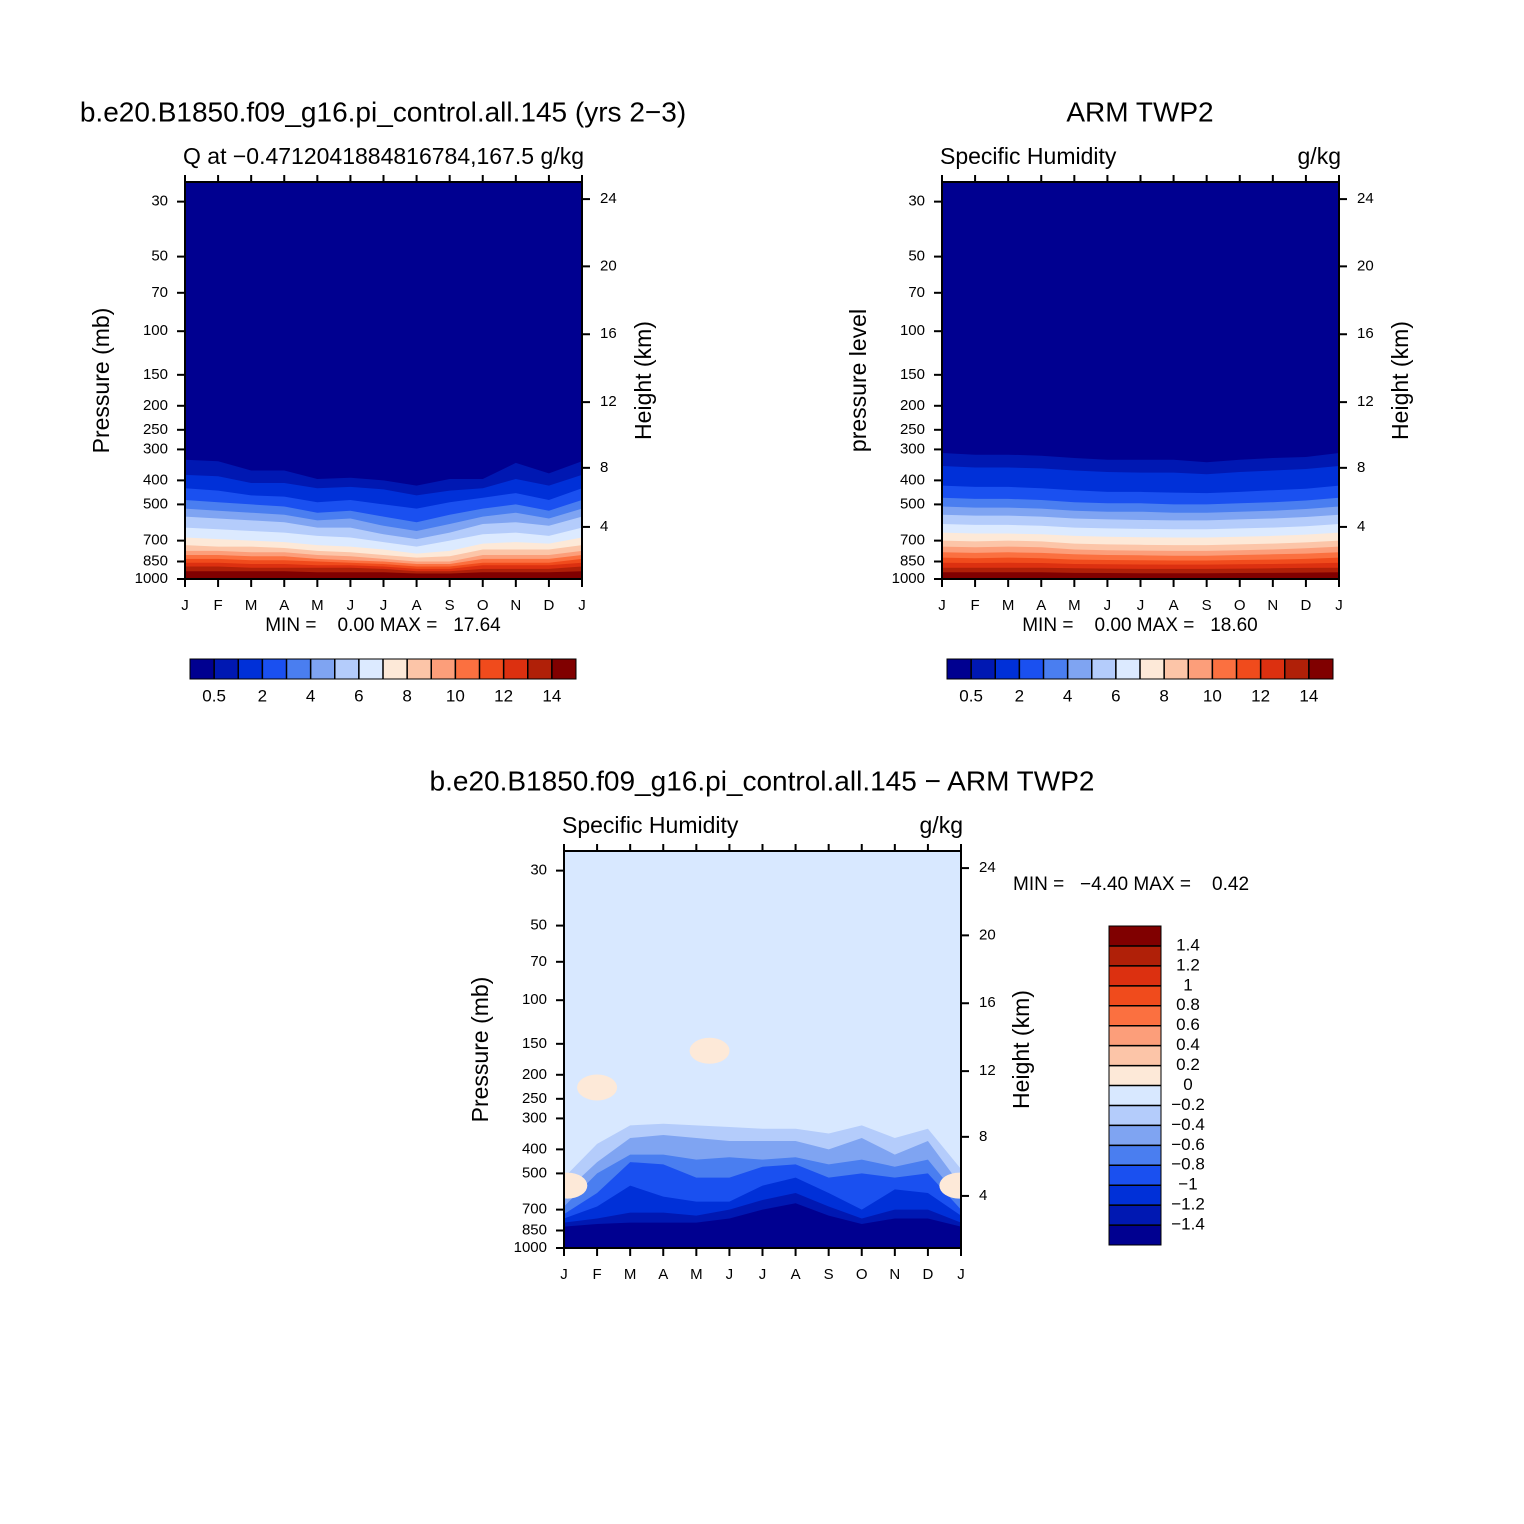 The height and width of the screenshot is (1524, 1524). Describe the element at coordinates (534, 1148) in the screenshot. I see `y-tick-label: 400` at that location.